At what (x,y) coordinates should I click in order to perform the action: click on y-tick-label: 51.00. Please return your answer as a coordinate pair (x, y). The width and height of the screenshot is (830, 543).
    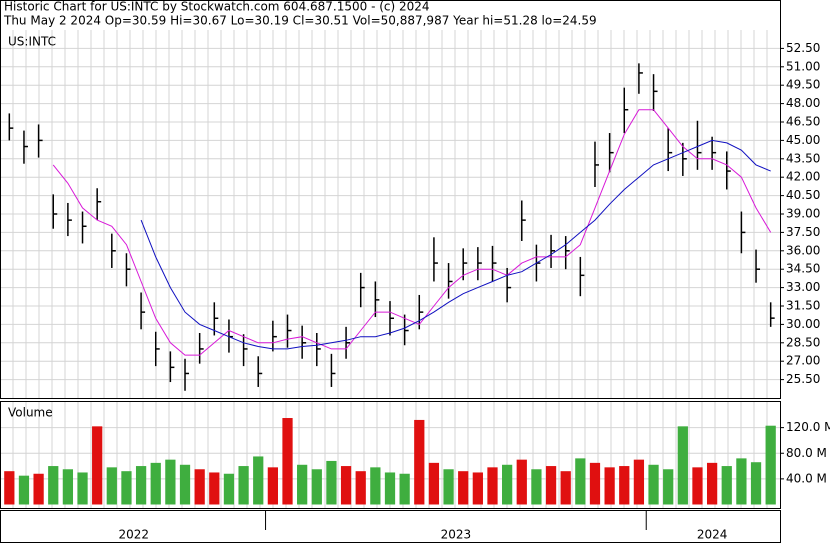
    Looking at the image, I should click on (803, 66).